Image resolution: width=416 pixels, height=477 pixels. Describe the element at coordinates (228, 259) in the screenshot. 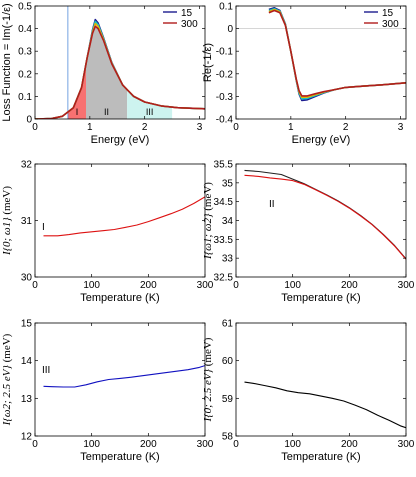

I see `y-tick-label: 33` at that location.